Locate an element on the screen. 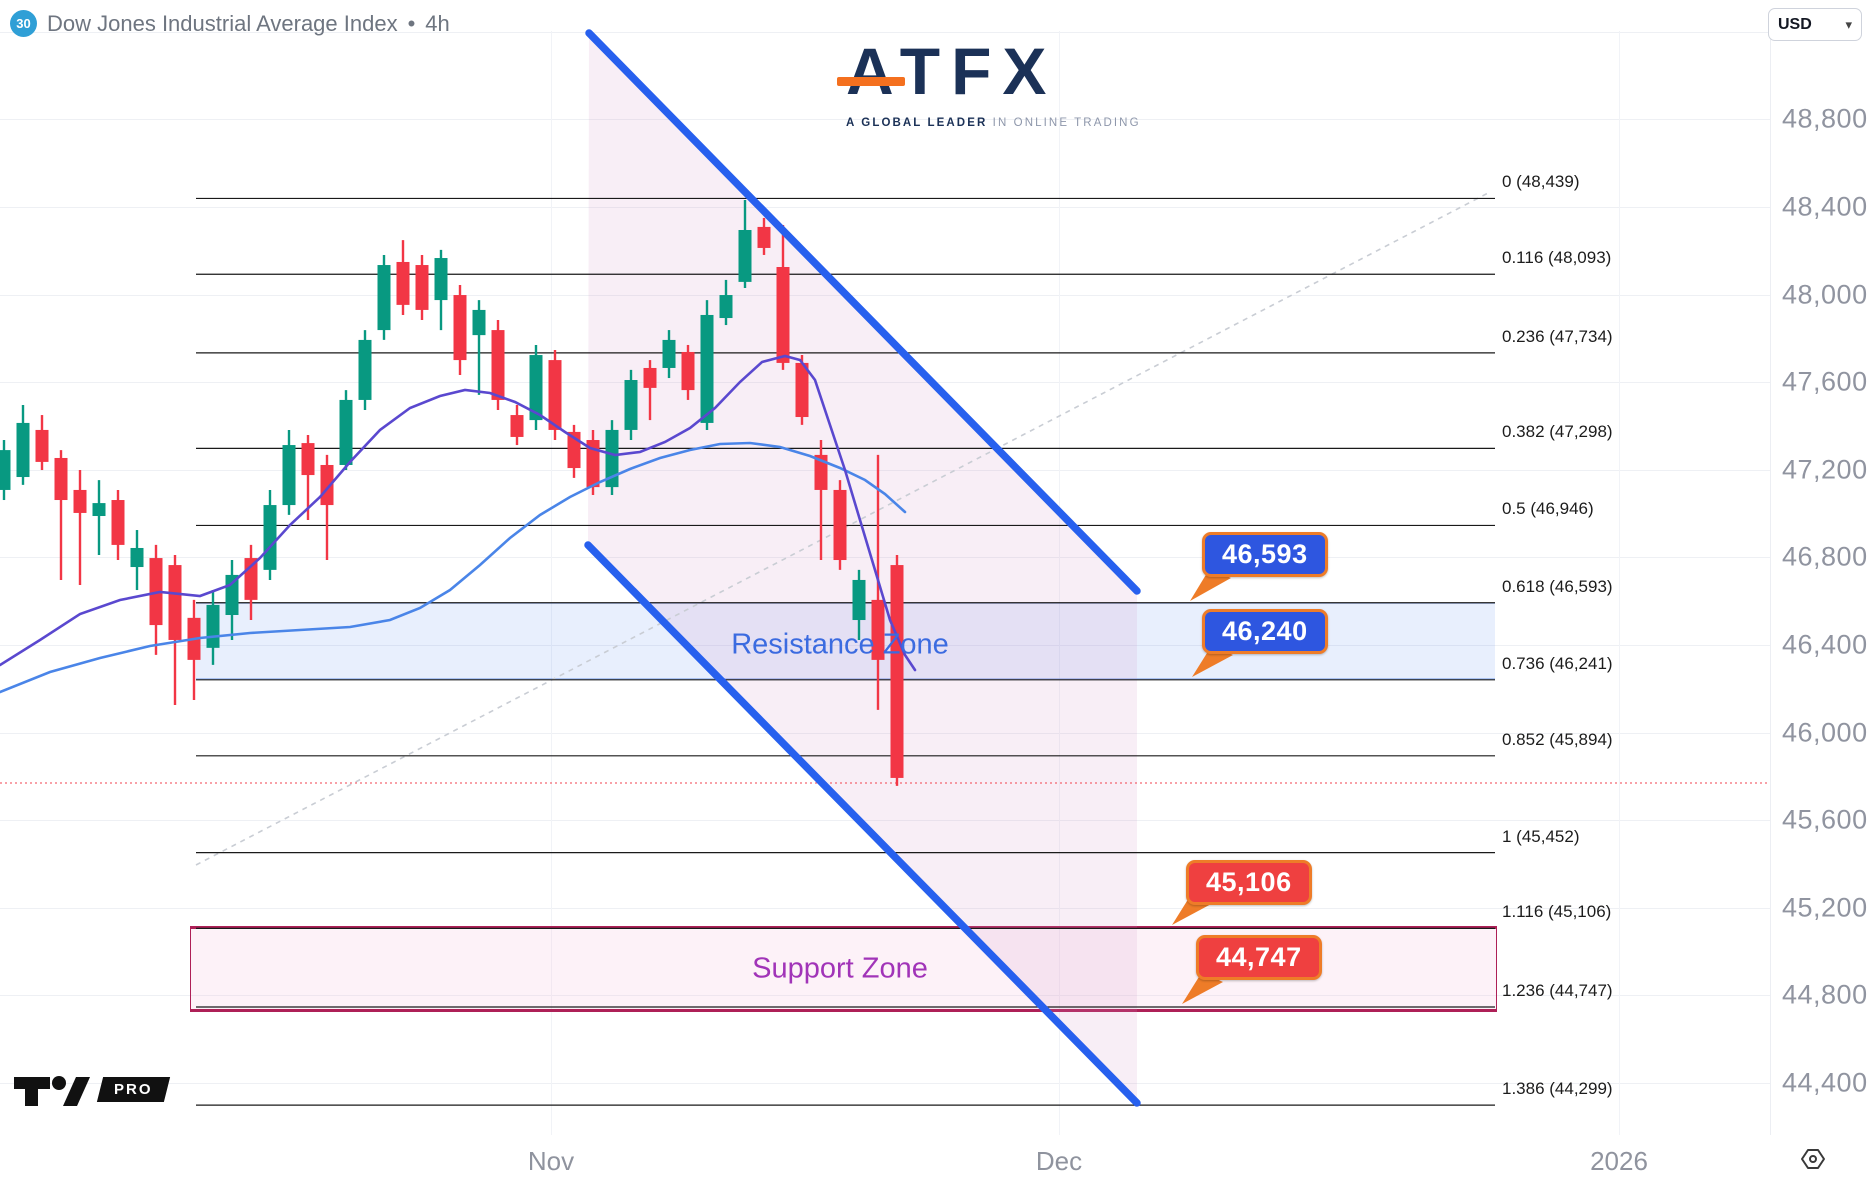  price-axis-label: 44,400 is located at coordinates (1825, 1082).